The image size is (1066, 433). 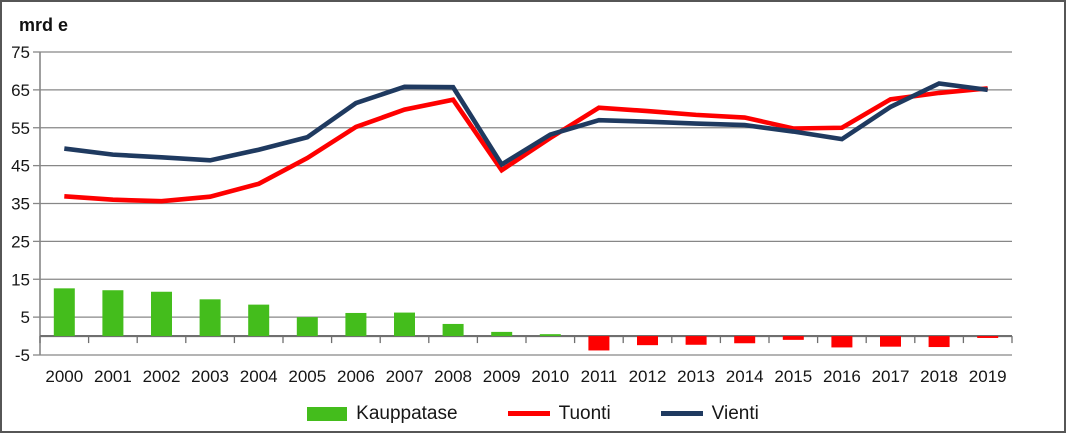 I want to click on x-axis-label: 2019, so click(x=988, y=376).